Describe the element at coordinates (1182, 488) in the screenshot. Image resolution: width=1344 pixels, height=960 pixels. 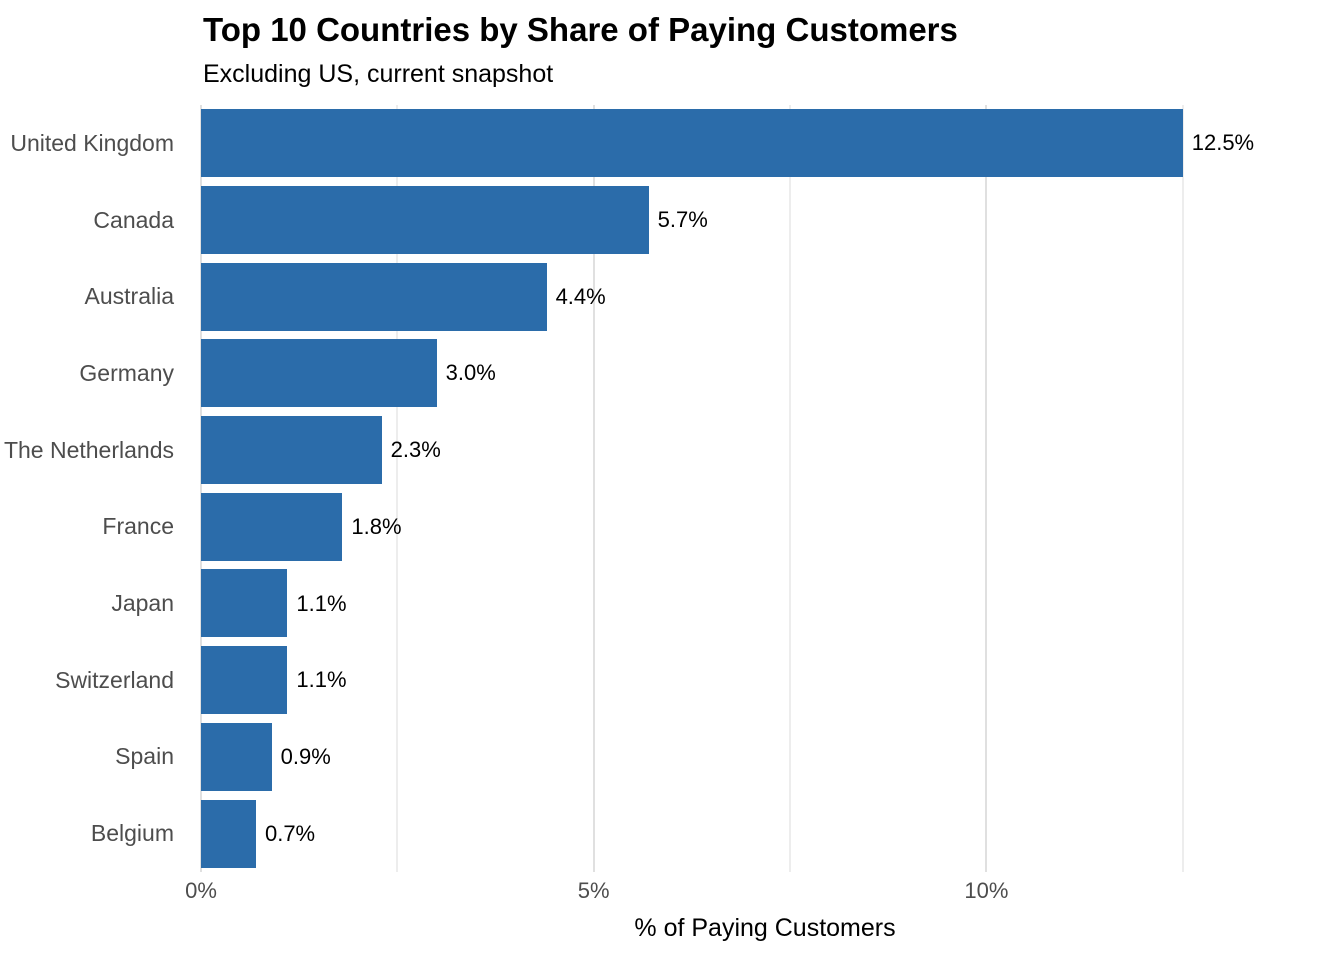
I see `gridline-minor-12.5` at that location.